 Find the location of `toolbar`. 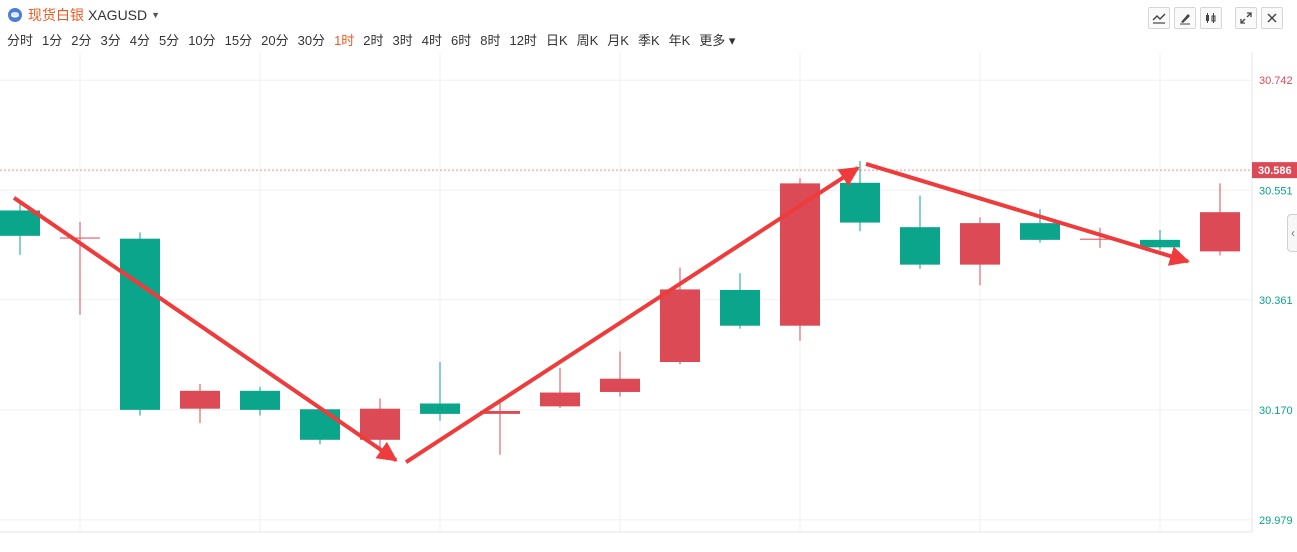

toolbar is located at coordinates (1213, 18).